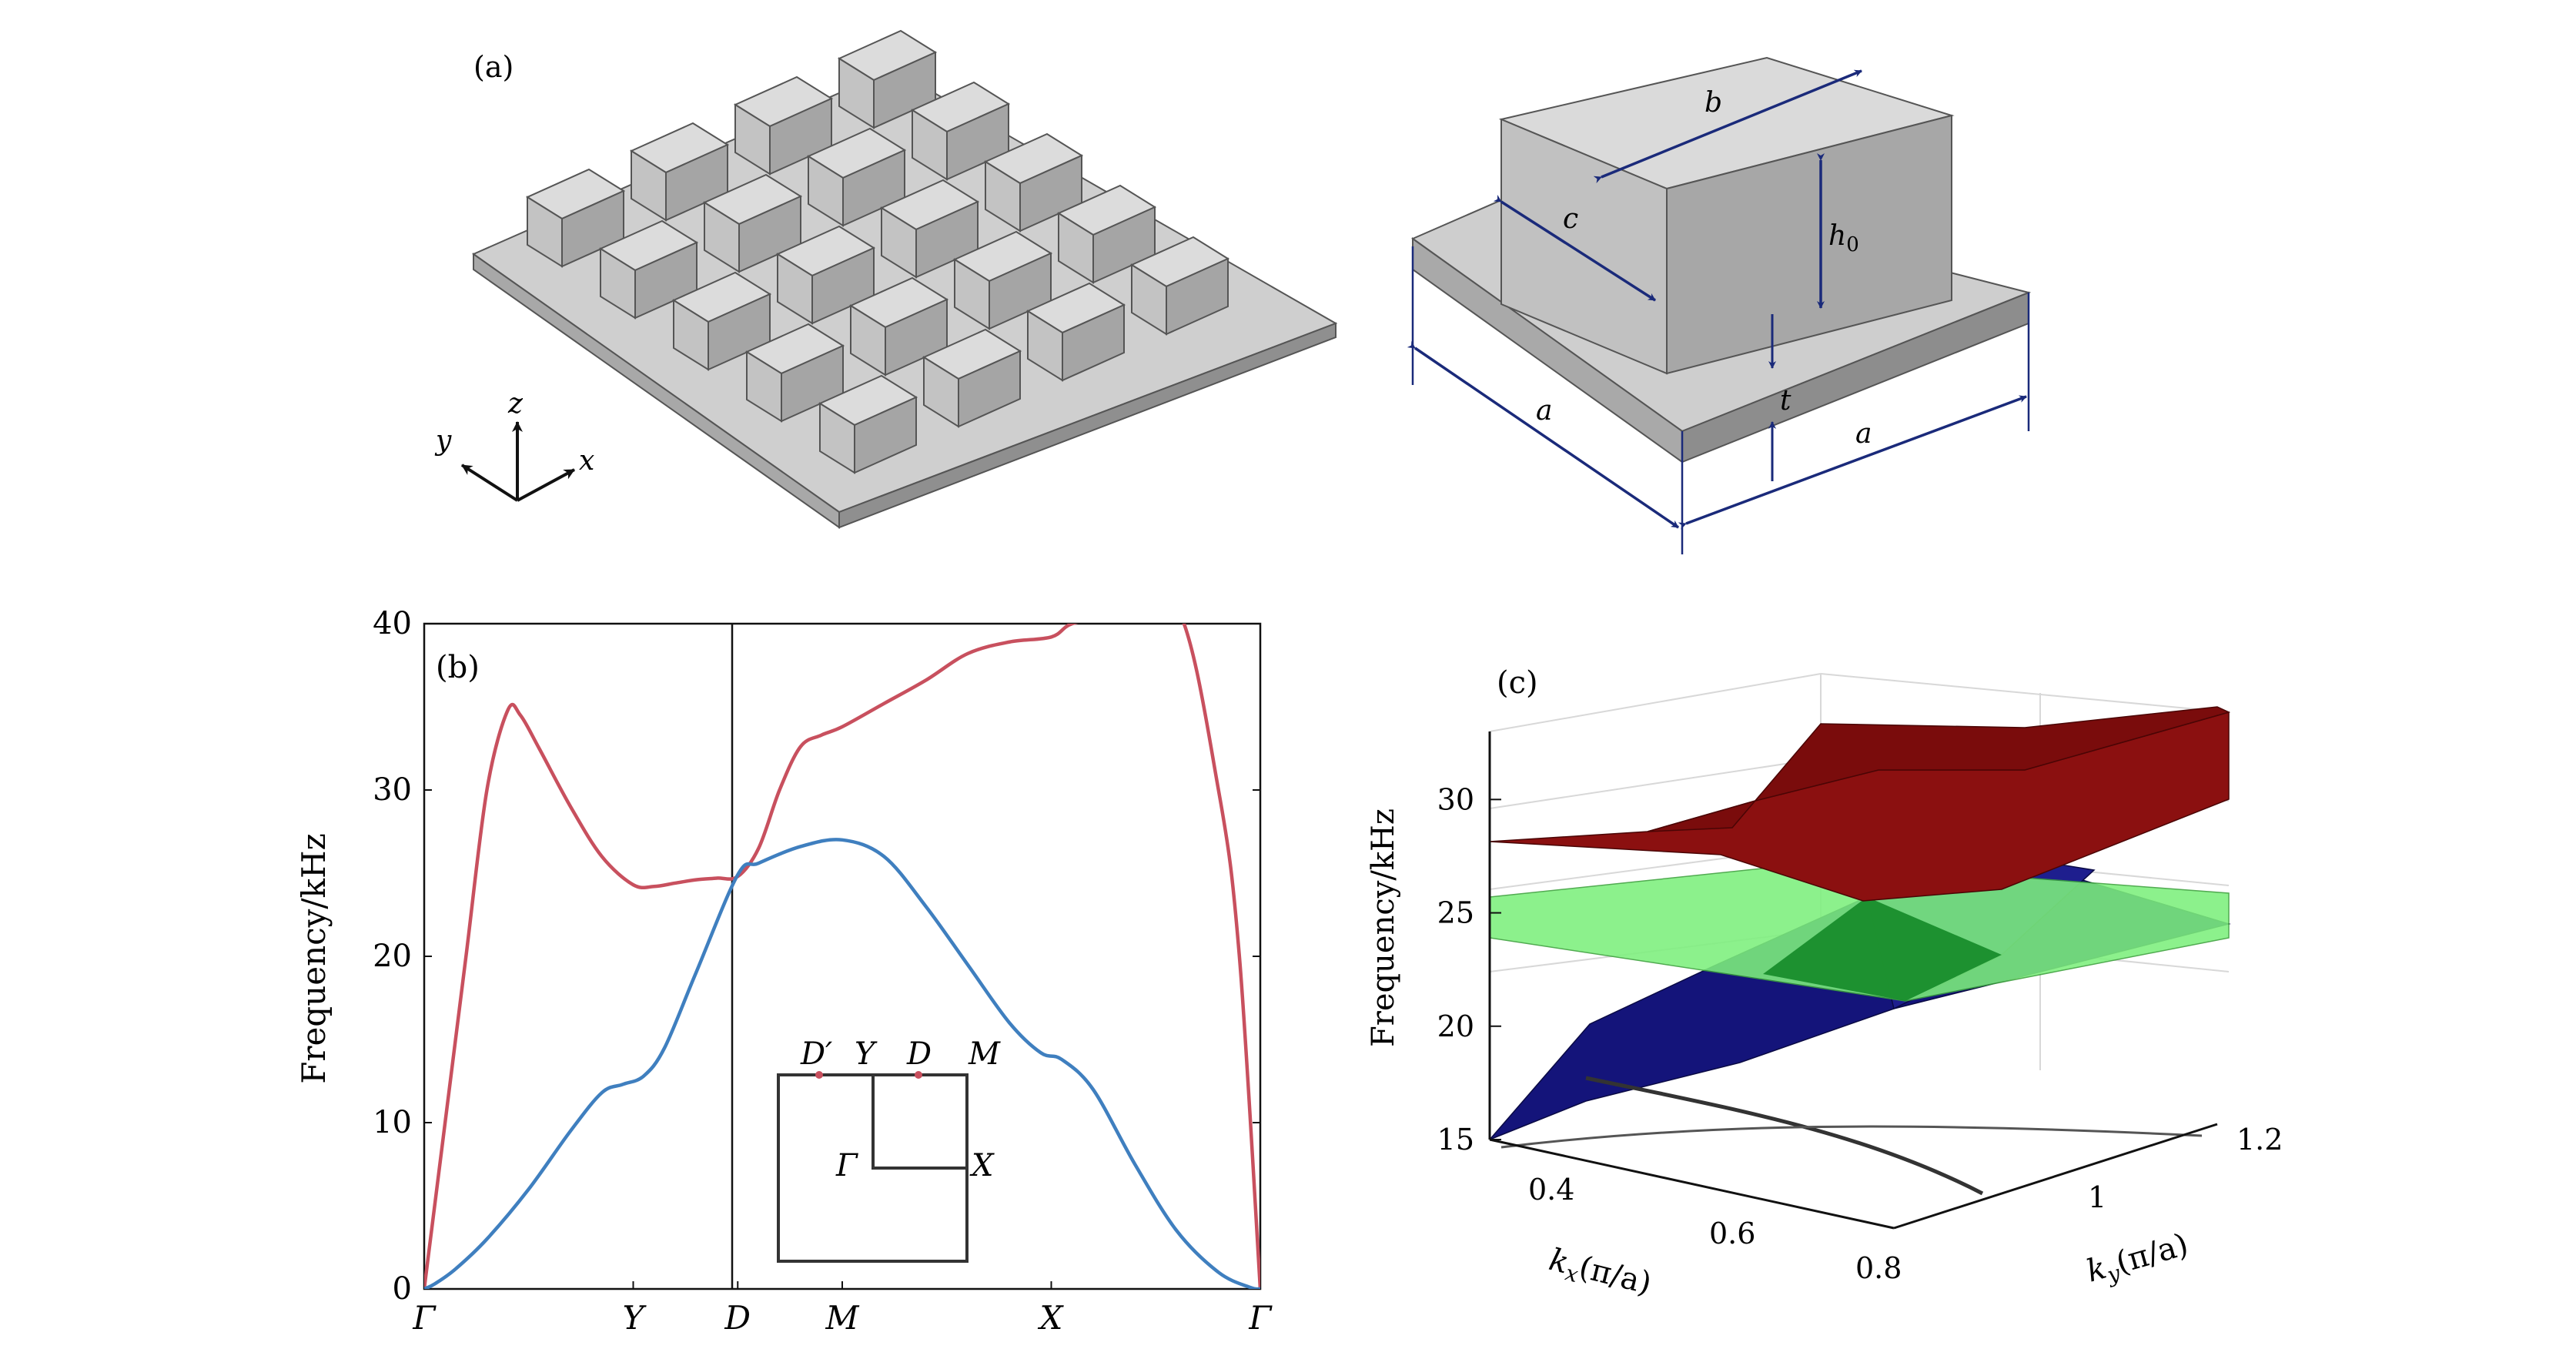  Describe the element at coordinates (982, 1165) in the screenshot. I see `inset-label-x: X` at that location.